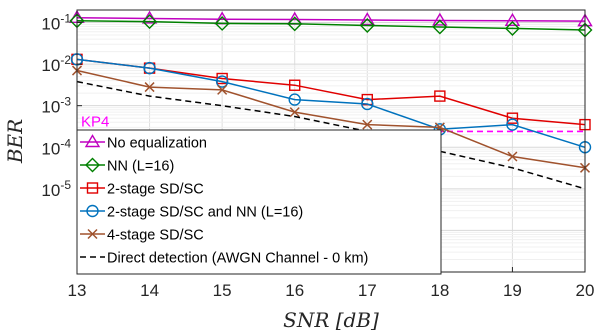 The image size is (598, 333). I want to click on legend-label: Direct detection (AWGN Channel - 0 km), so click(237, 259).